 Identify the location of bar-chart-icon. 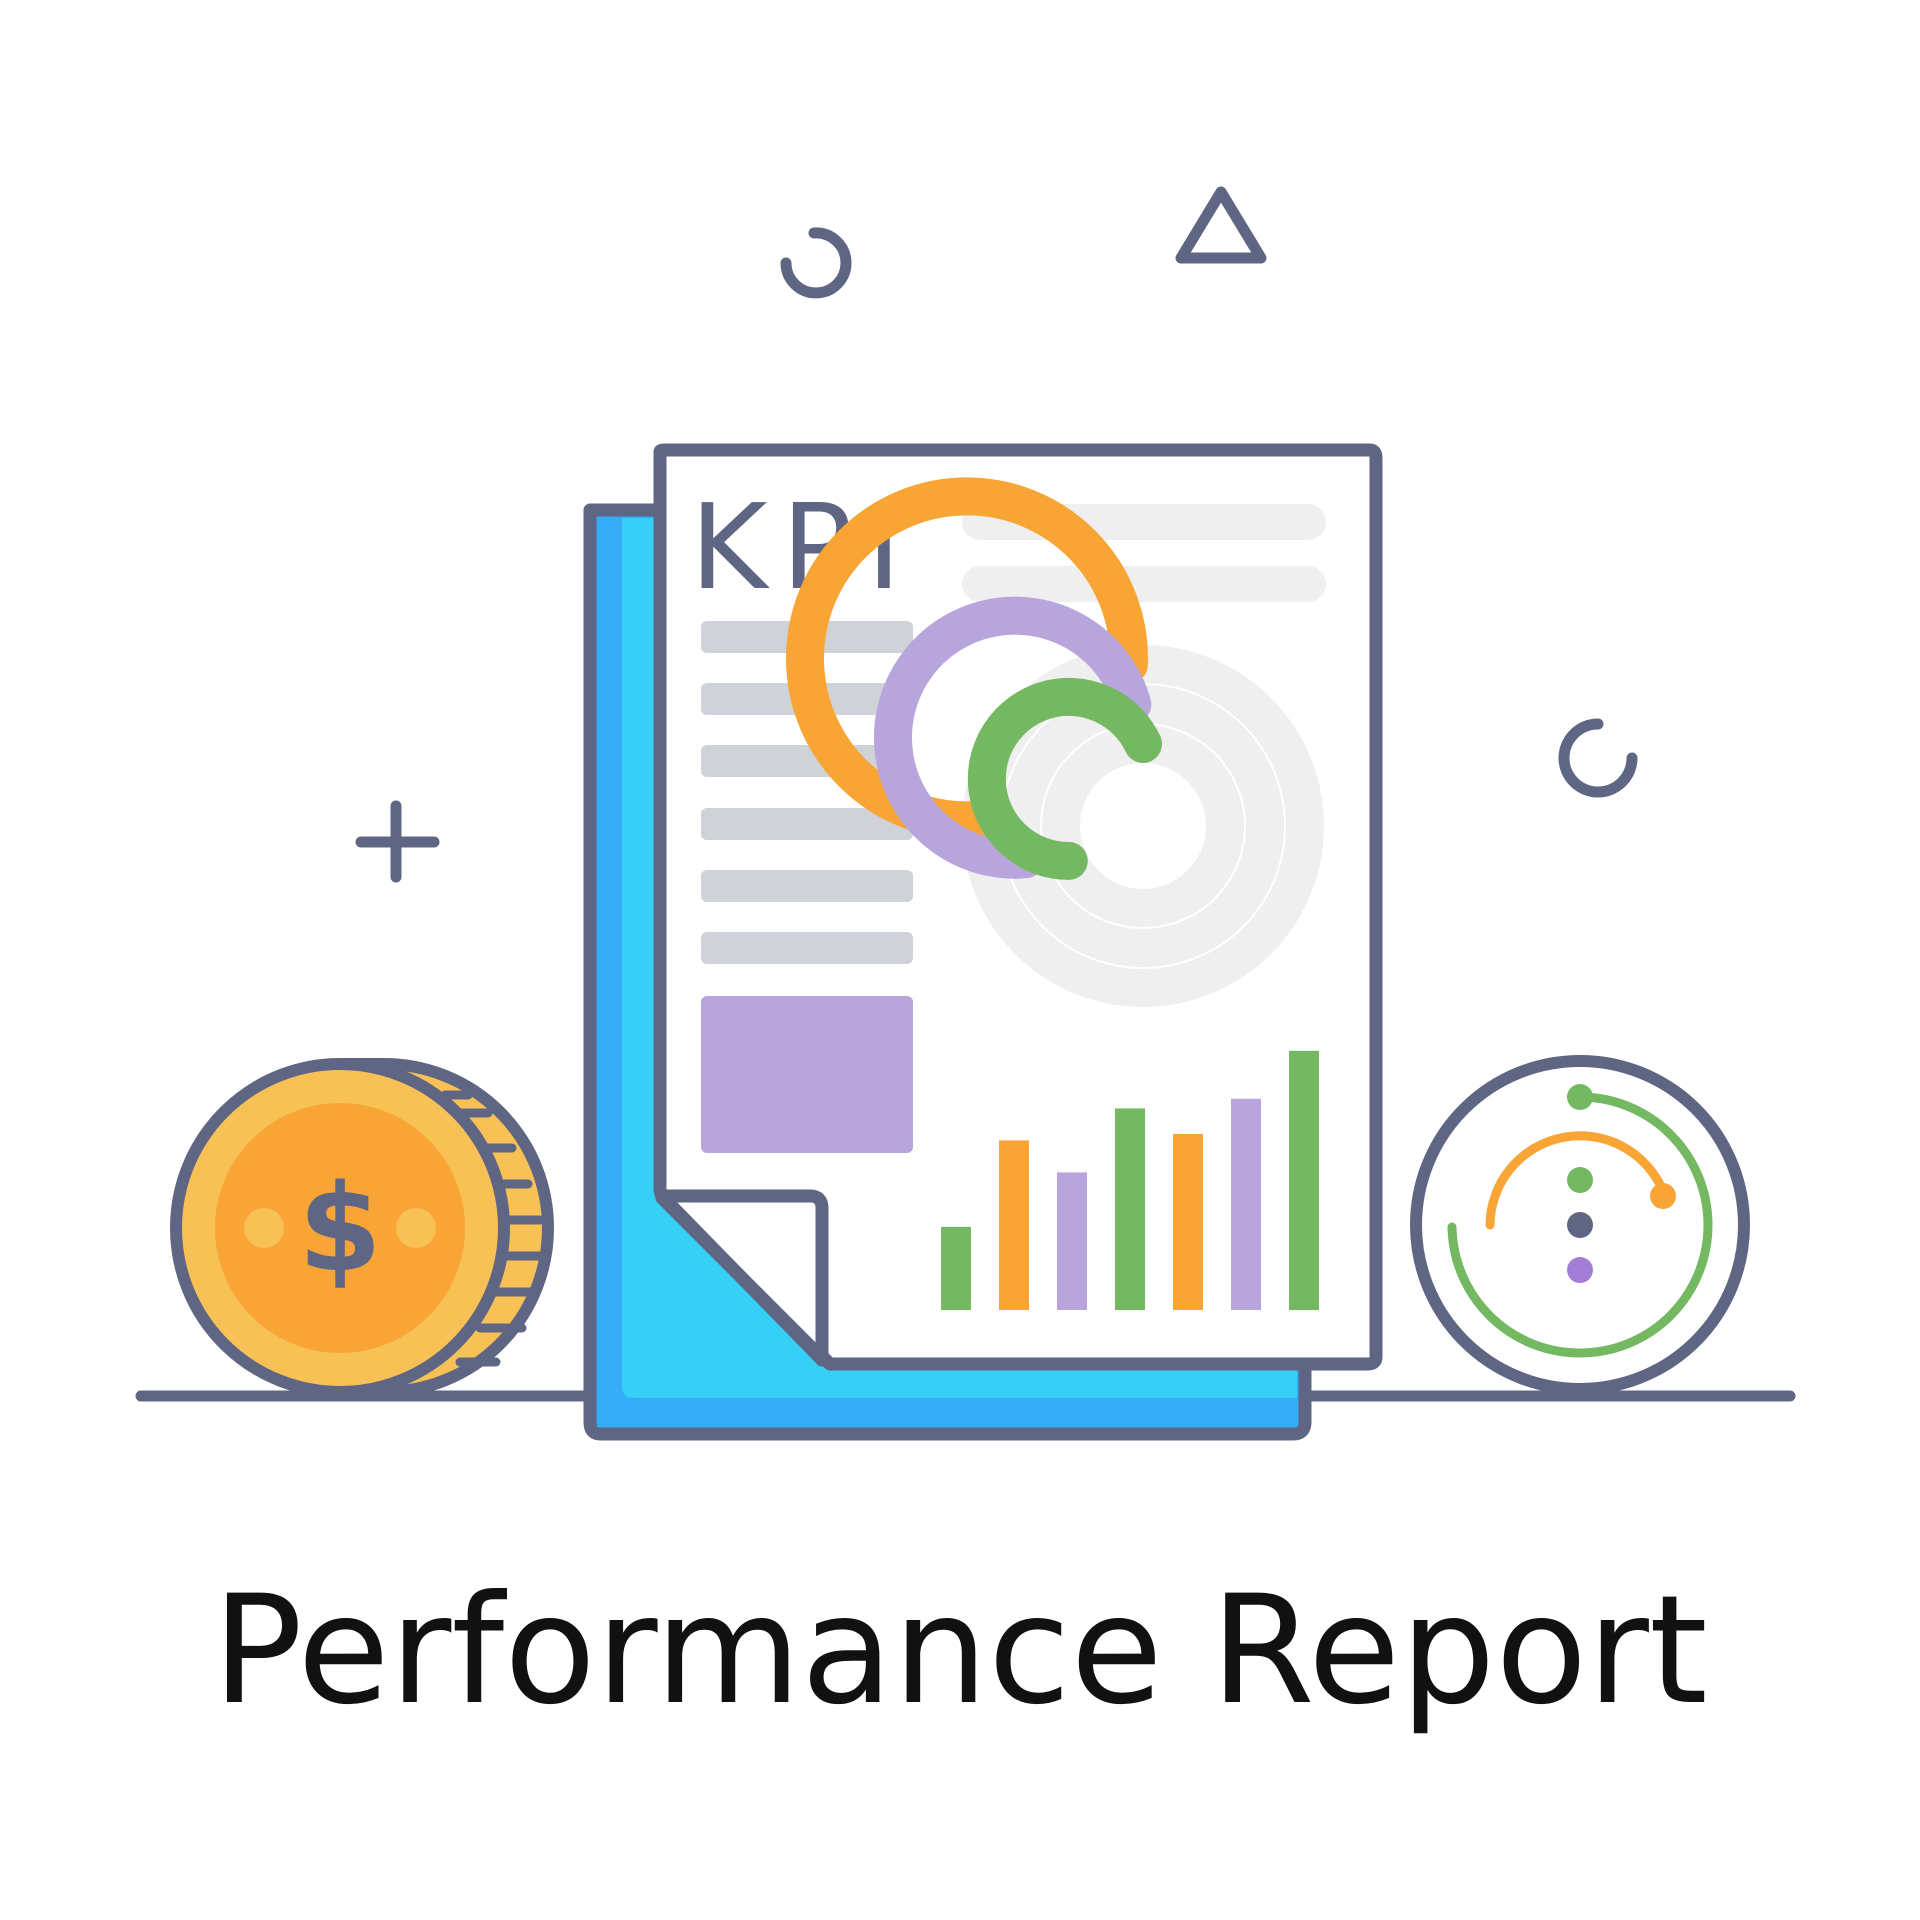
(1130, 1180).